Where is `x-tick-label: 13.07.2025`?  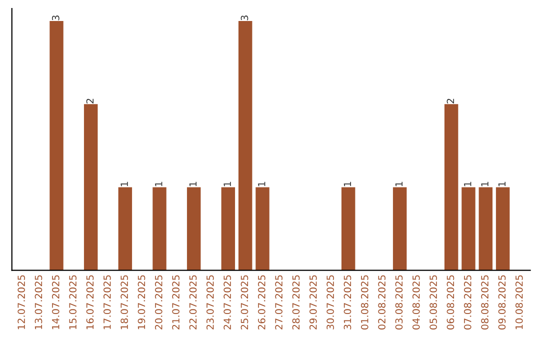
x-tick-label: 13.07.2025 is located at coordinates (38, 302).